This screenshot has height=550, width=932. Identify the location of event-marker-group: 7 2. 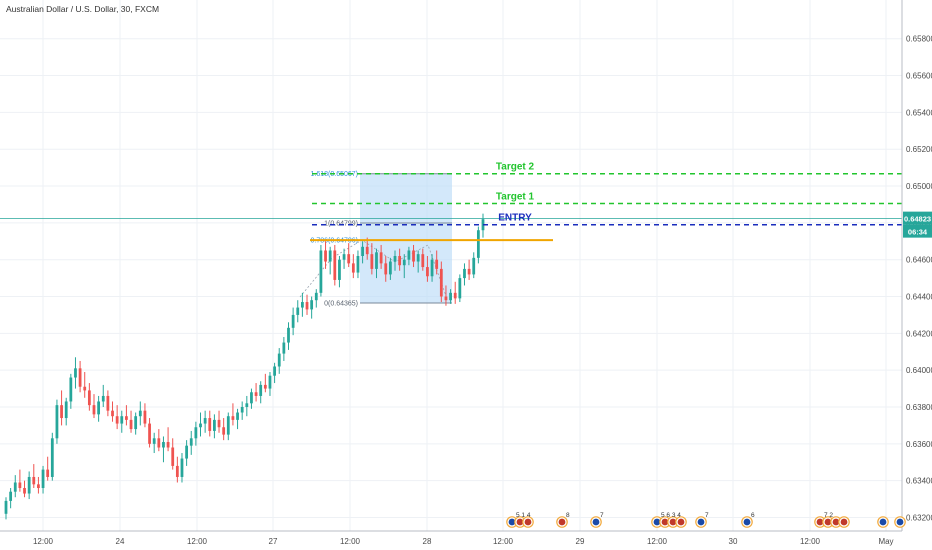
(832, 520).